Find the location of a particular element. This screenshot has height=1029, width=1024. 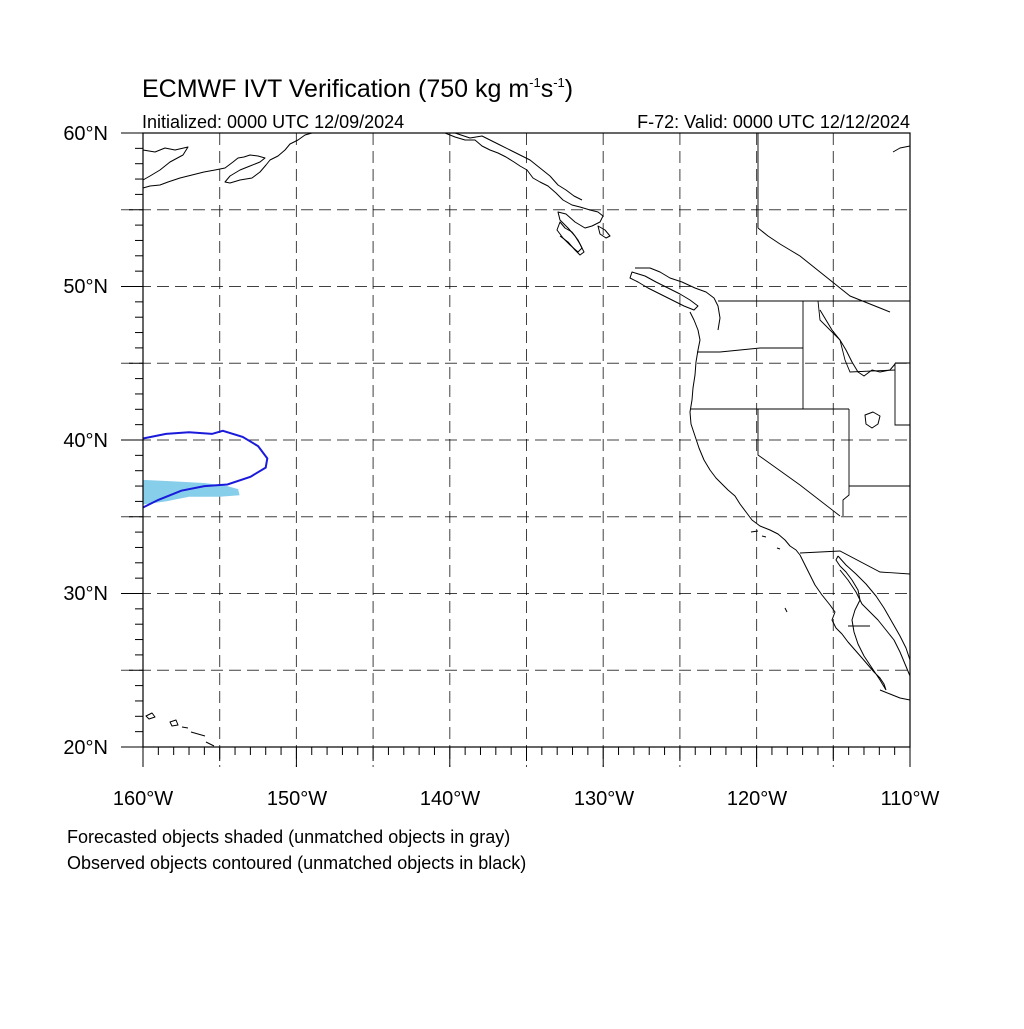

mexico-mainland is located at coordinates (874, 628).